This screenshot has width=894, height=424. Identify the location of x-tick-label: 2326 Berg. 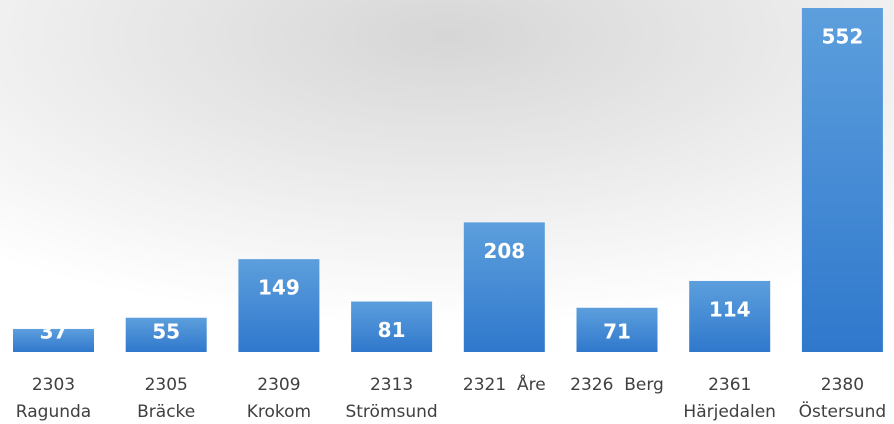
(617, 385).